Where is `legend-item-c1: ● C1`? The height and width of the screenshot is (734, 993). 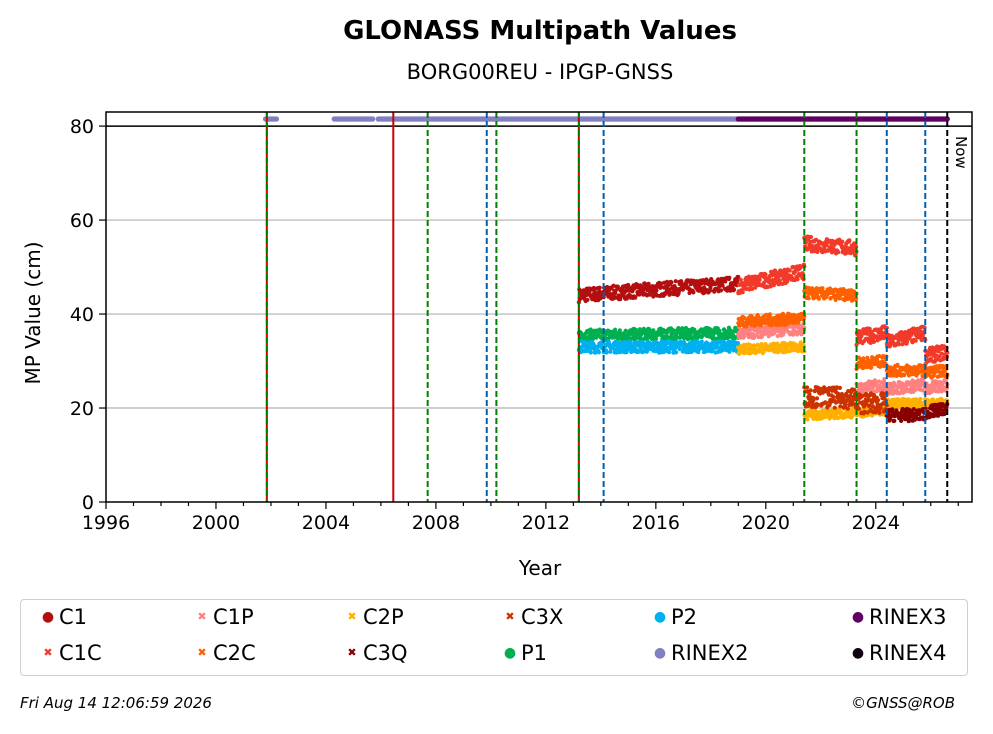
legend-item-c1: ● C1 is located at coordinates (62, 617).